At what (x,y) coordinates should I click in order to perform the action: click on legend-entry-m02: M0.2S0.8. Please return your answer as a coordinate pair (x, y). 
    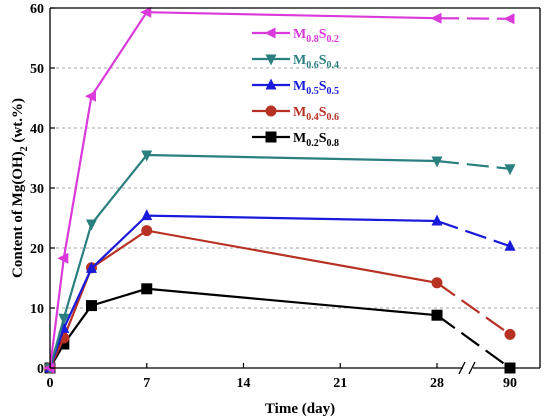
    Looking at the image, I should click on (295, 140).